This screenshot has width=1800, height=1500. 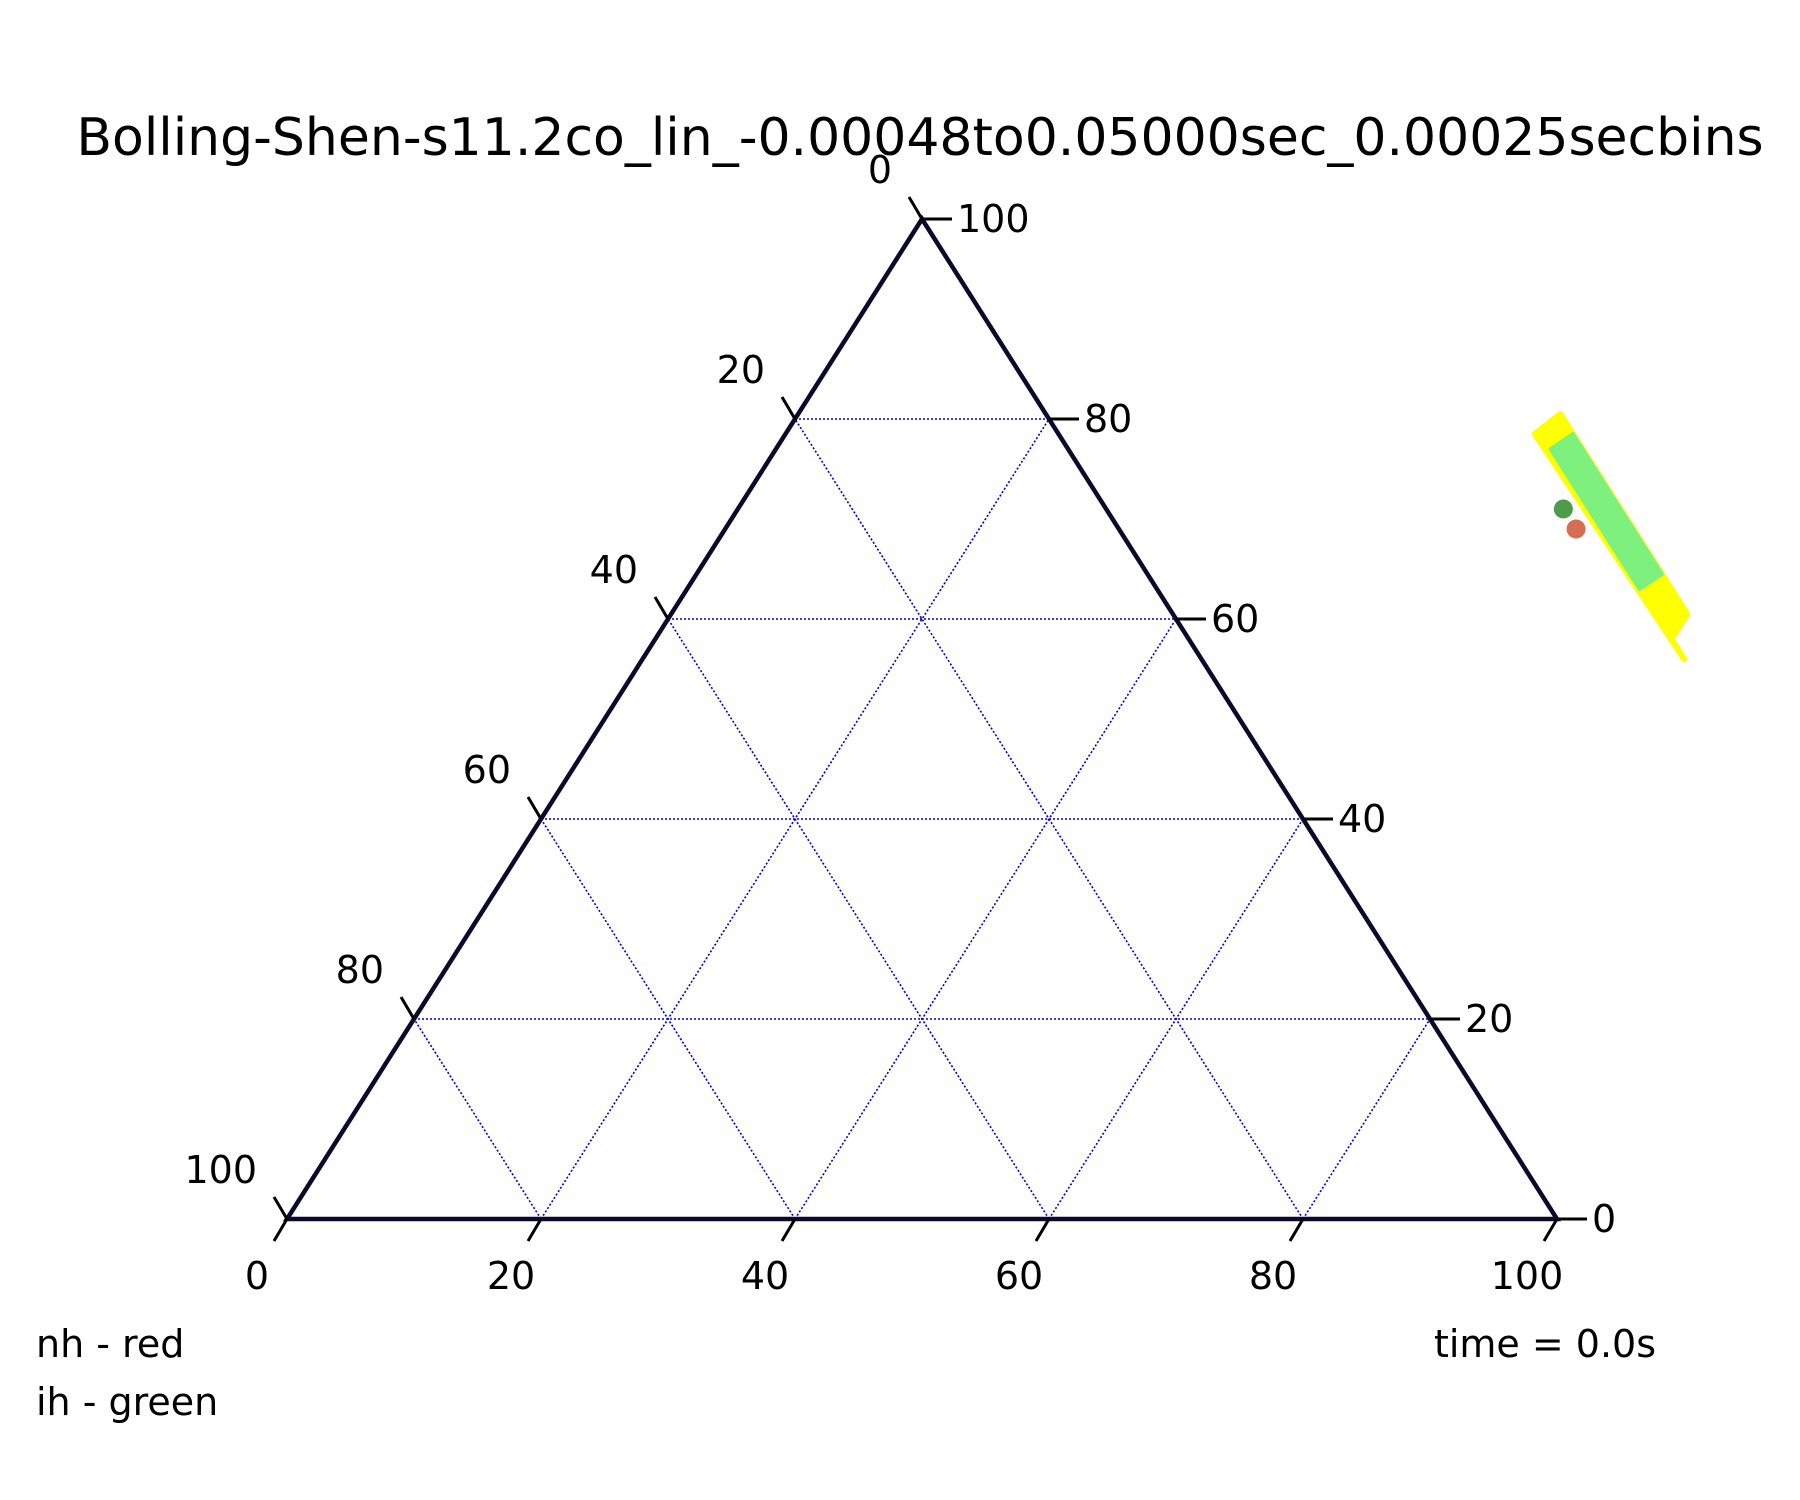 I want to click on left-tick-label-100: 100, so click(x=220, y=1170).